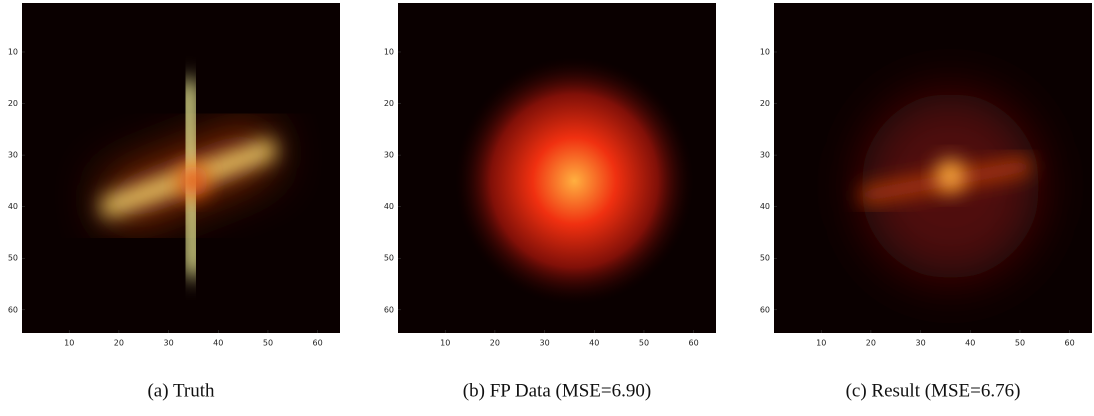  What do you see at coordinates (181, 390) in the screenshot?
I see `caption: (a) Truth` at bounding box center [181, 390].